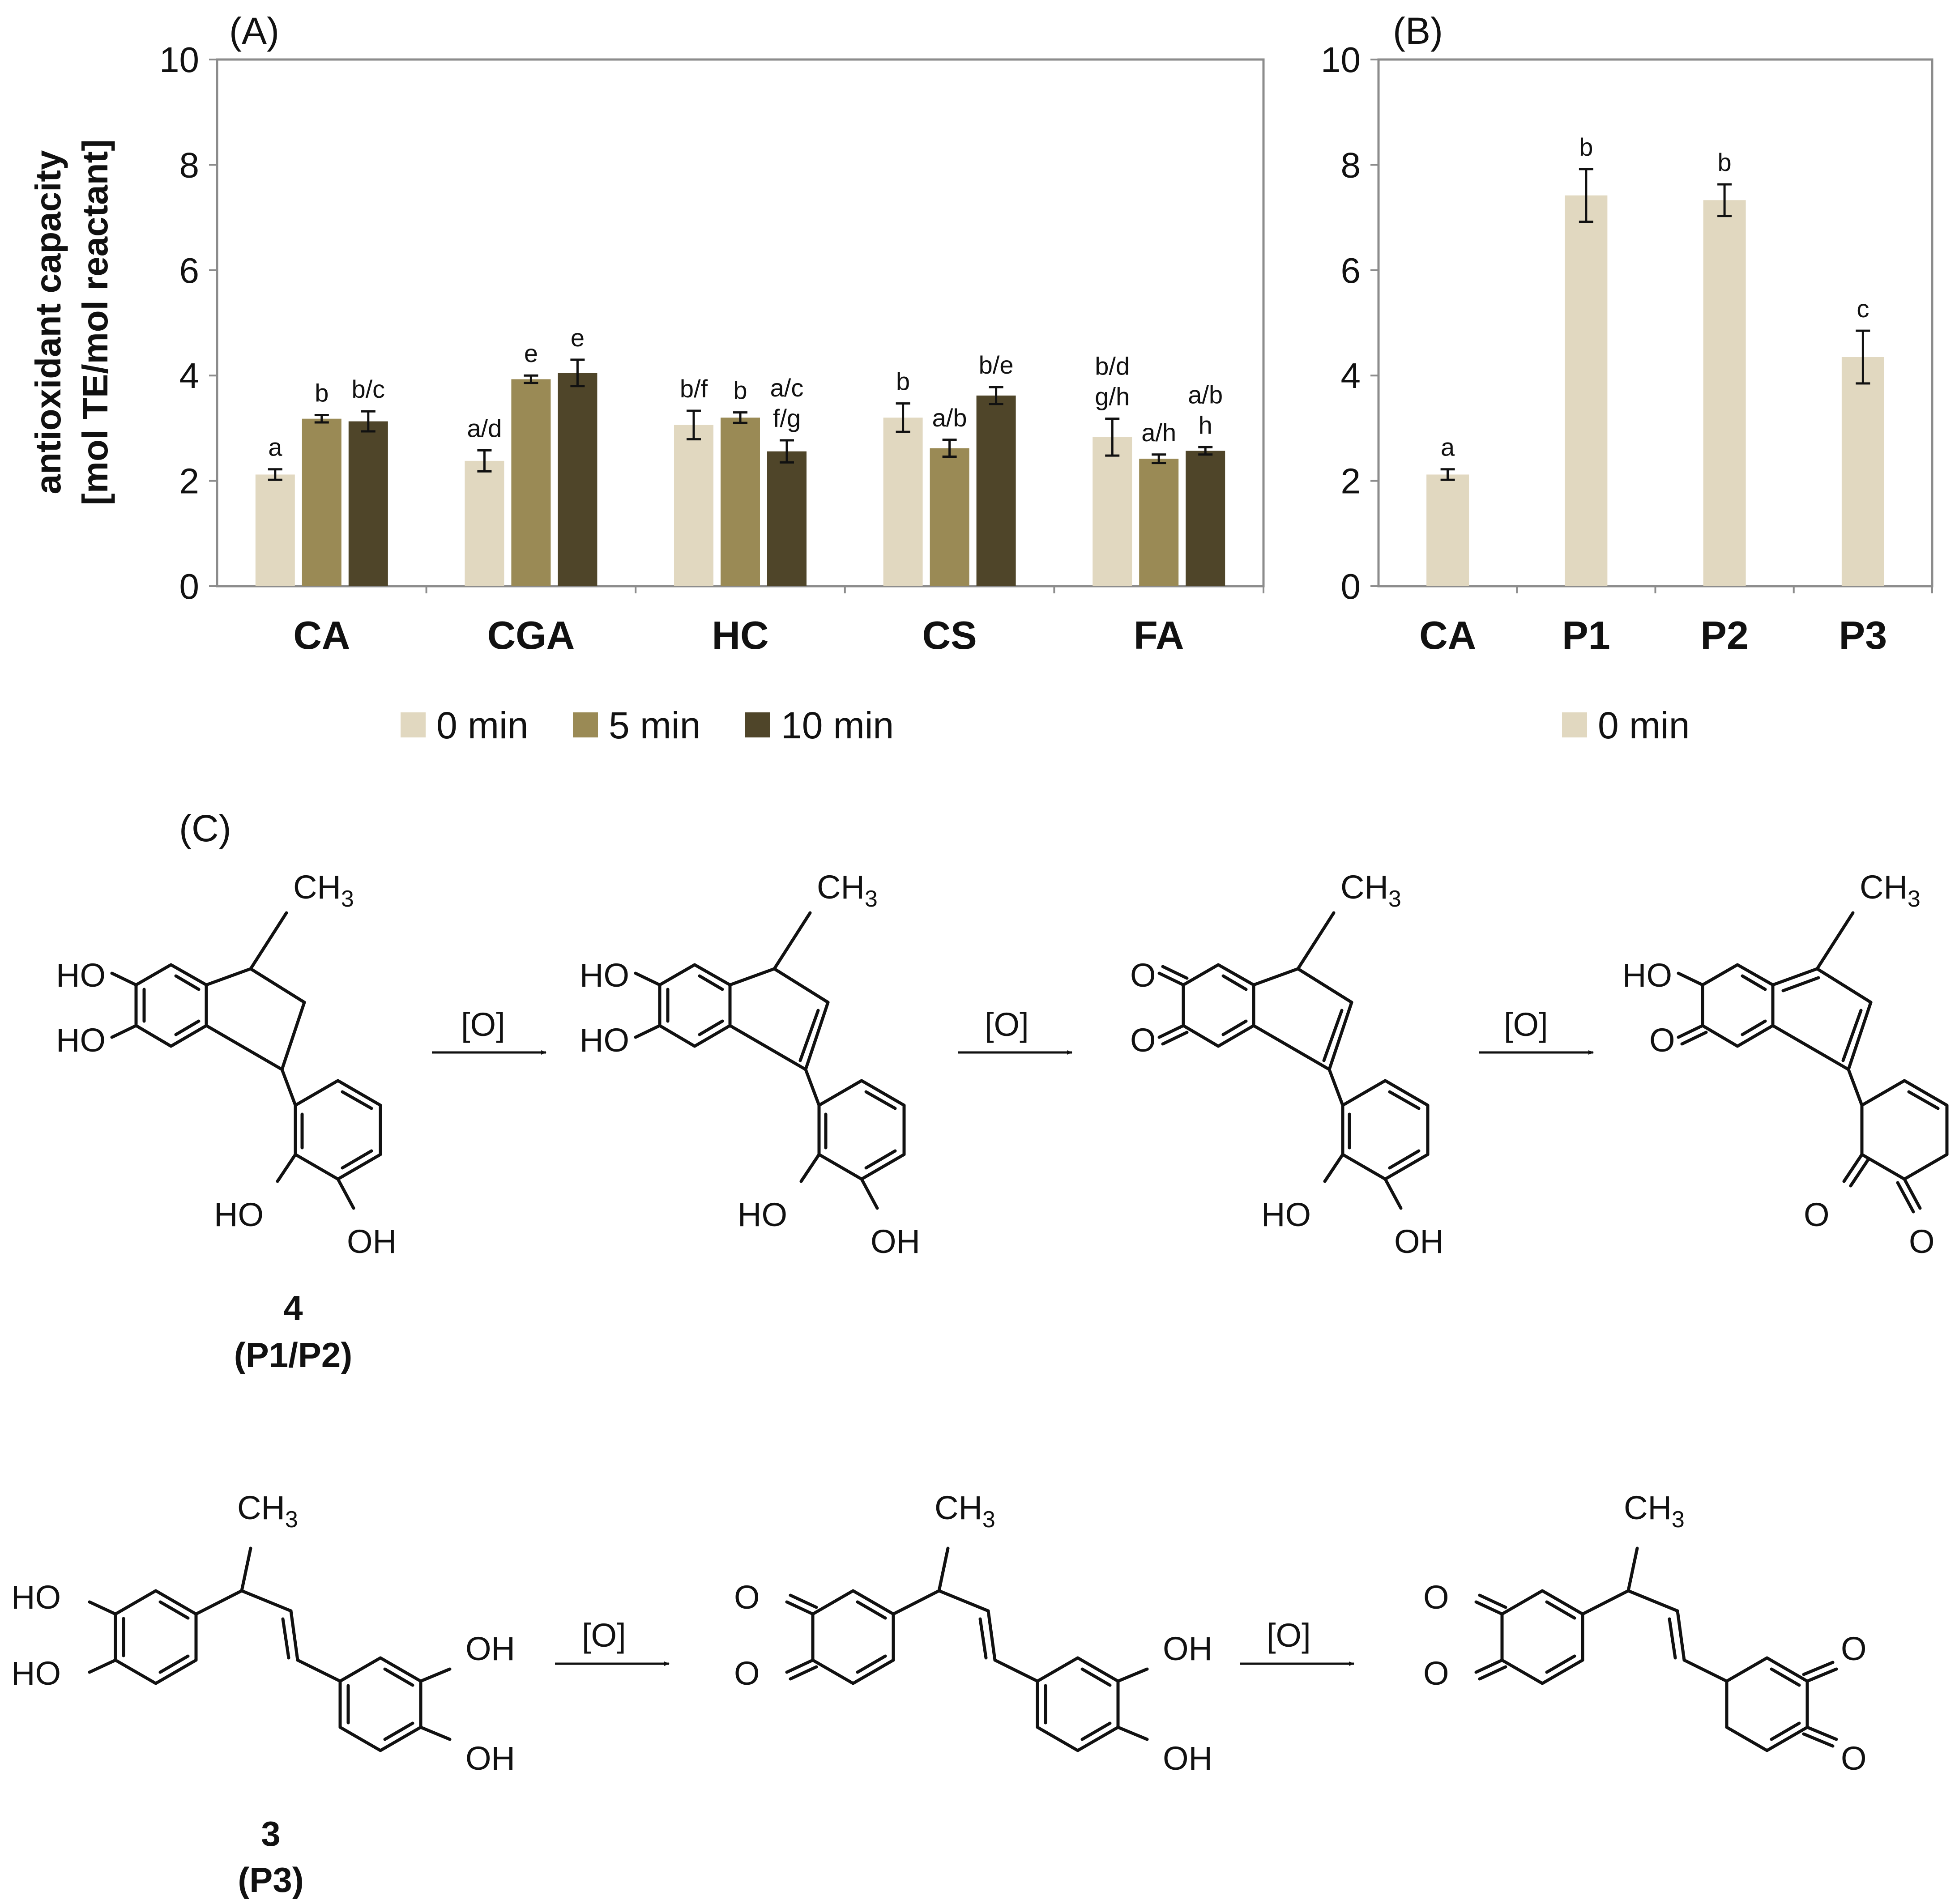  I want to click on reaction-arrow-1: [O], so click(489, 1030).